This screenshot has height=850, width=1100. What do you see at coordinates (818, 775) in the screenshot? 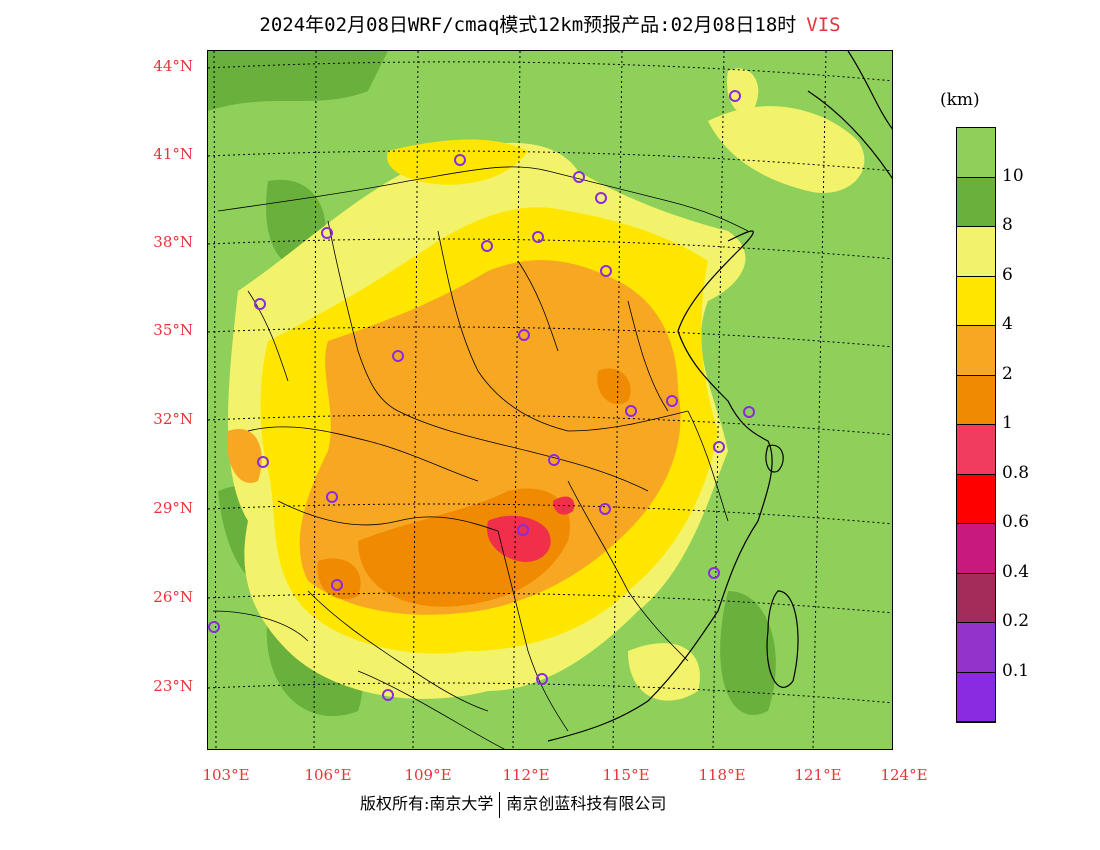
I see `lon-label-121e: 121°E` at bounding box center [818, 775].